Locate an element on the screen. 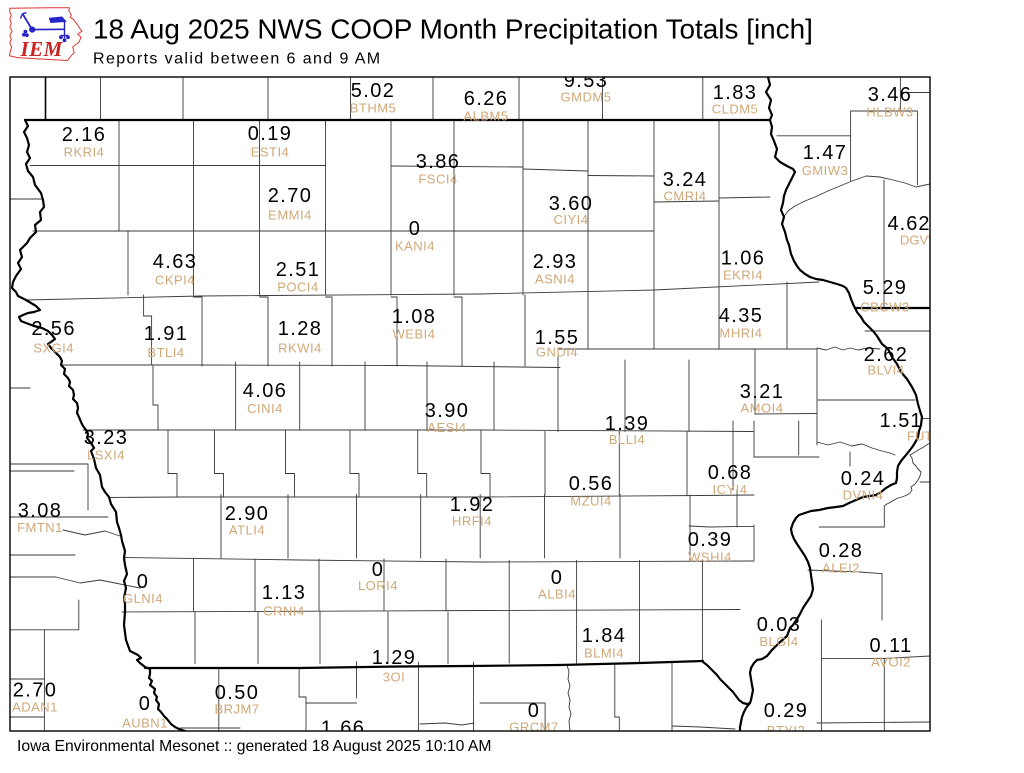  svg-text: ALEI2 is located at coordinates (841, 568).